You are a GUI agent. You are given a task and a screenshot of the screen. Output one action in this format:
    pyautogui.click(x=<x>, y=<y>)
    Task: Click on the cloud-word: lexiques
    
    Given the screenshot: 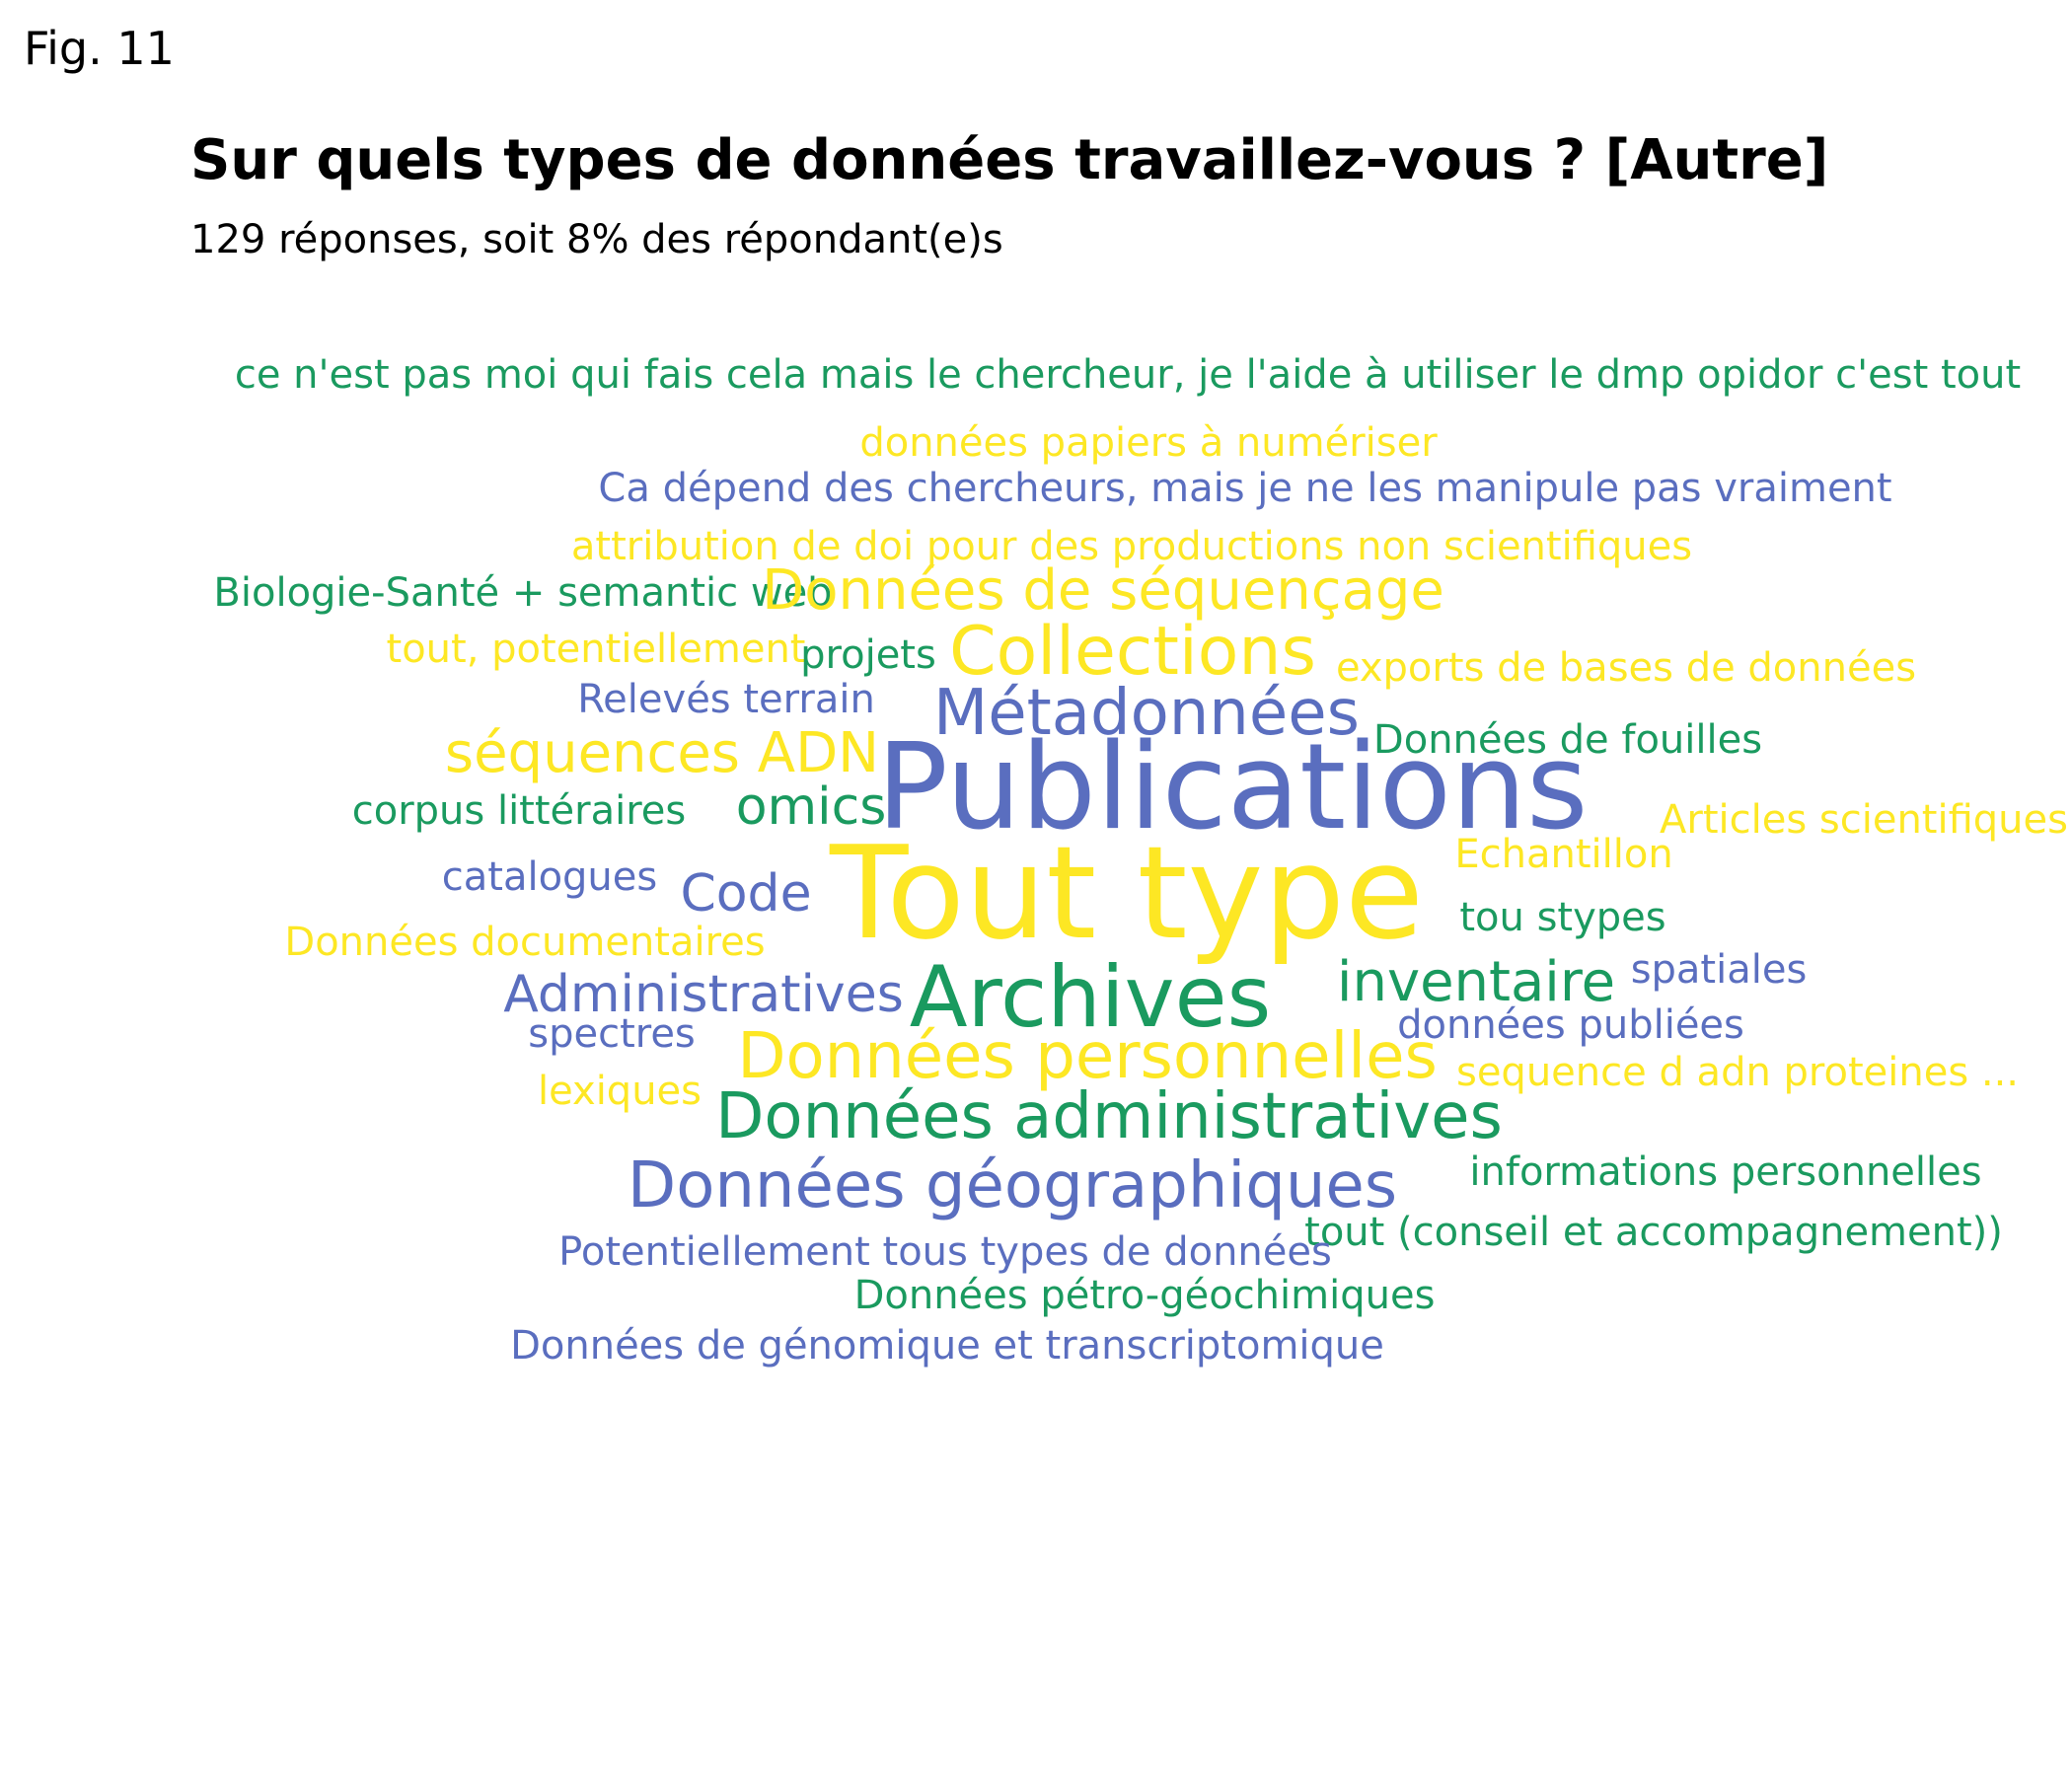 What is the action you would take?
    pyautogui.click(x=620, y=1091)
    